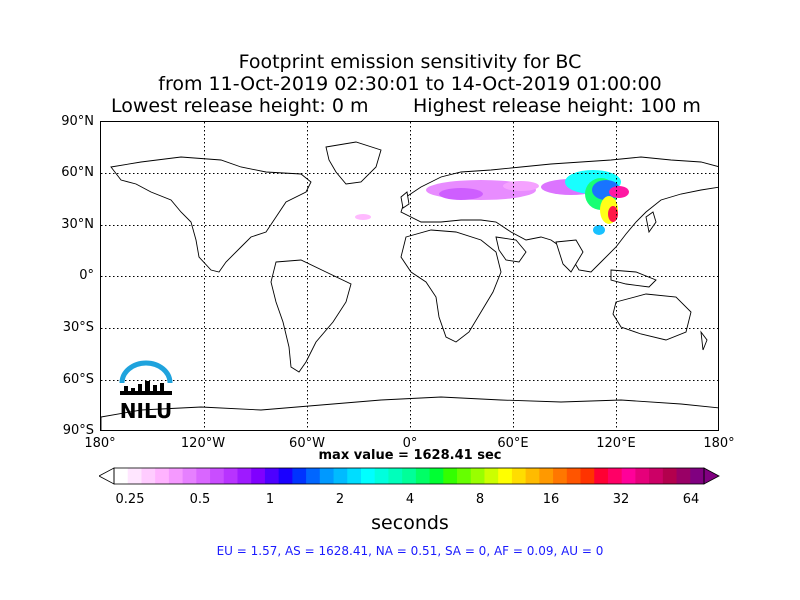 This screenshot has height=600, width=800. Describe the element at coordinates (410, 523) in the screenshot. I see `colorbar-label: seconds` at that location.